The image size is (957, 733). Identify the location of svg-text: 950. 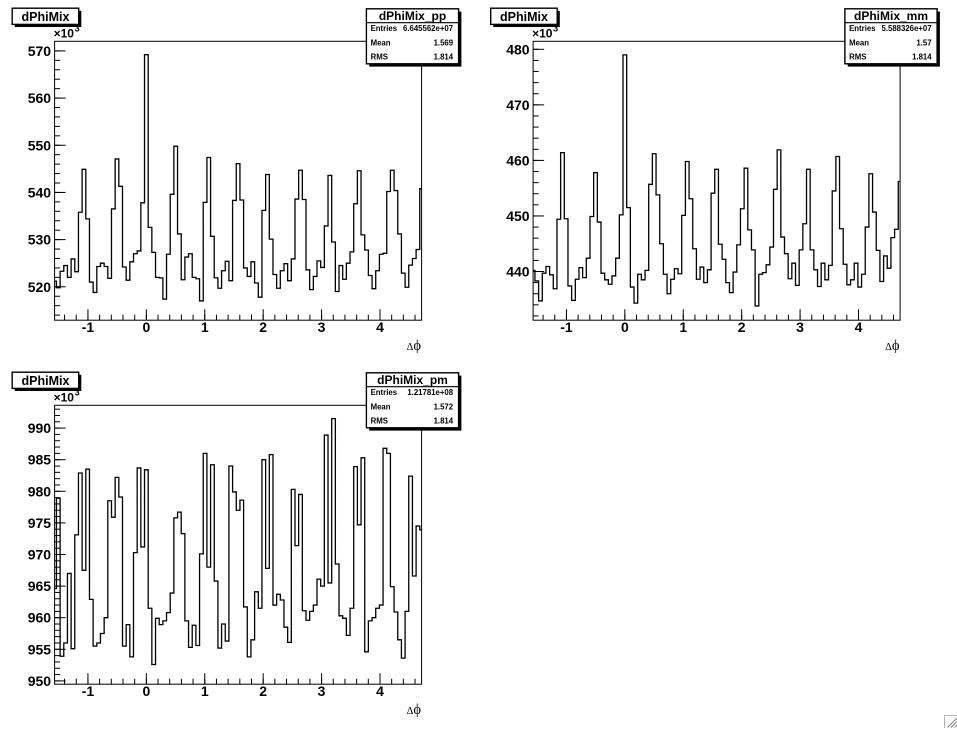
(40, 681).